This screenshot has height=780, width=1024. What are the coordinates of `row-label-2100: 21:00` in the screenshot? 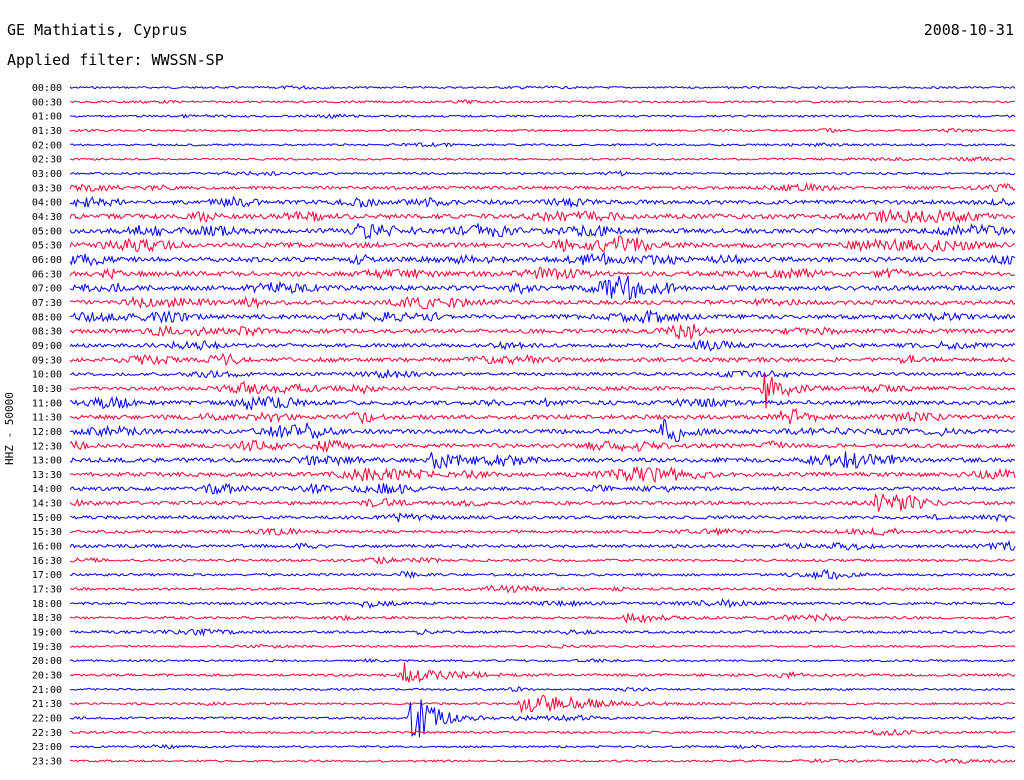 It's located at (47, 690).